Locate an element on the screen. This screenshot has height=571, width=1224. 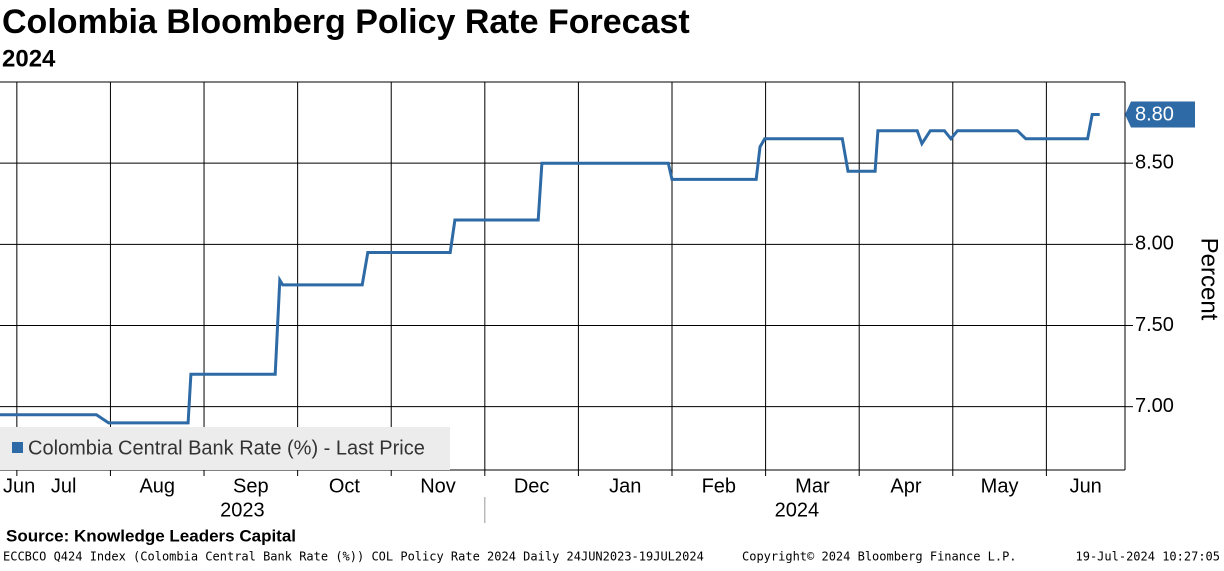
legend-box is located at coordinates (225, 448).